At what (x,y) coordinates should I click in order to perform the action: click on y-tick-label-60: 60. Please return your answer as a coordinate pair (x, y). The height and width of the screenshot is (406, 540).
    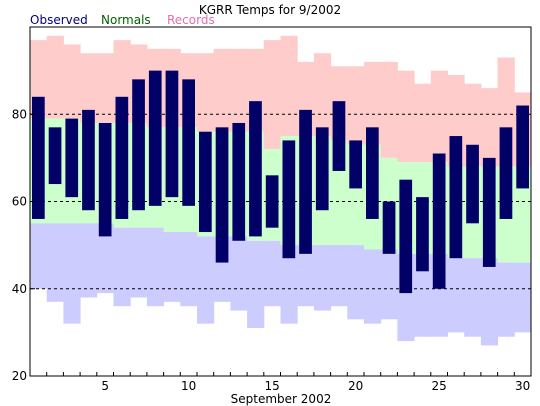
    Looking at the image, I should click on (19, 202).